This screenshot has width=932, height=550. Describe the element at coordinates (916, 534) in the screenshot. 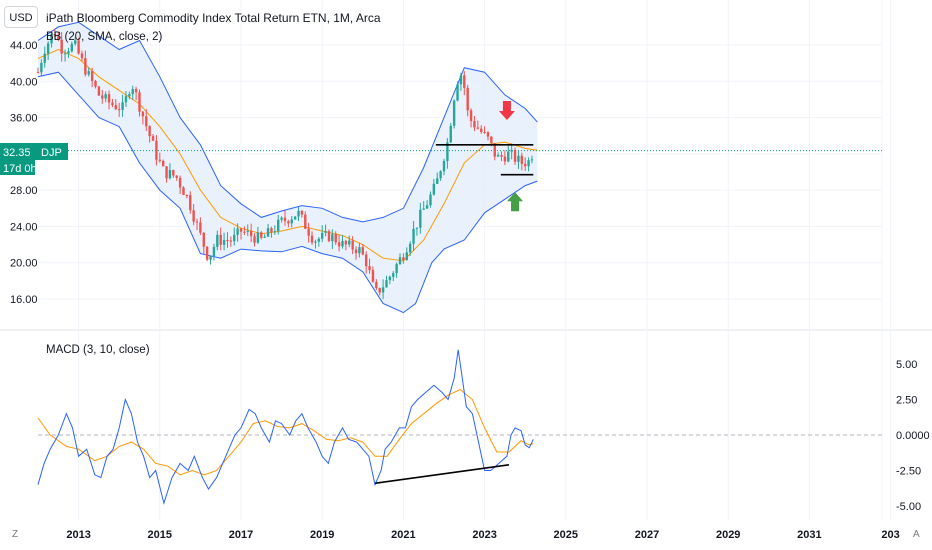

I see `auto-scale-button: A` at that location.